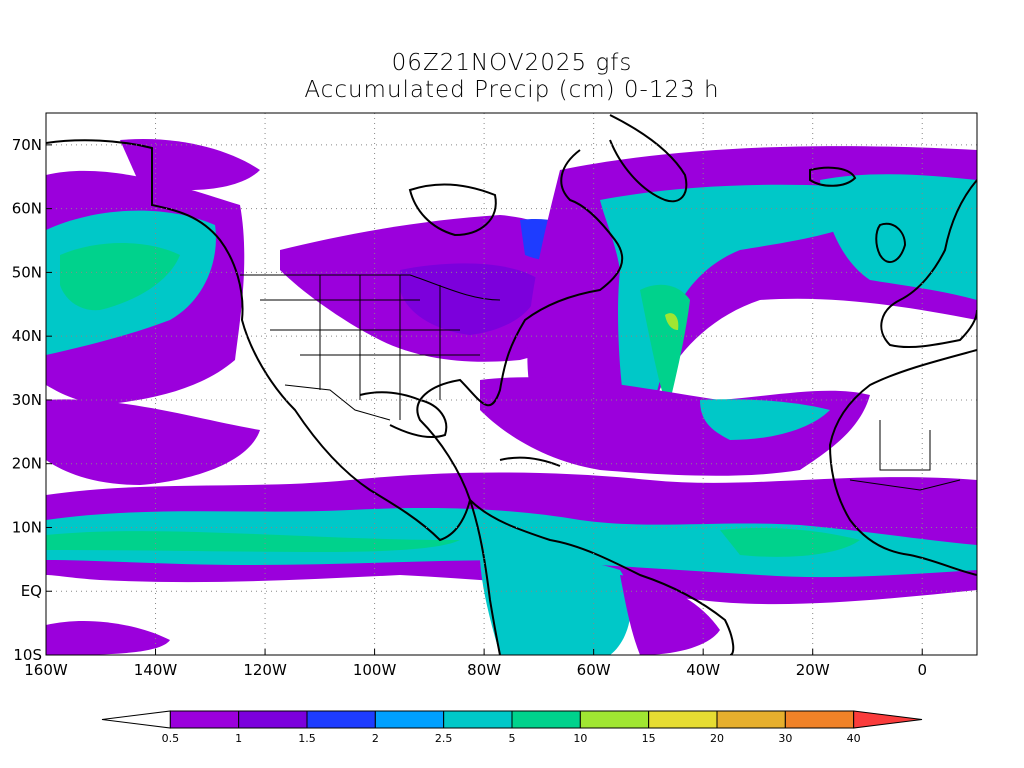 Image resolution: width=1024 pixels, height=768 pixels. I want to click on colorbar-label: 20, so click(717, 738).